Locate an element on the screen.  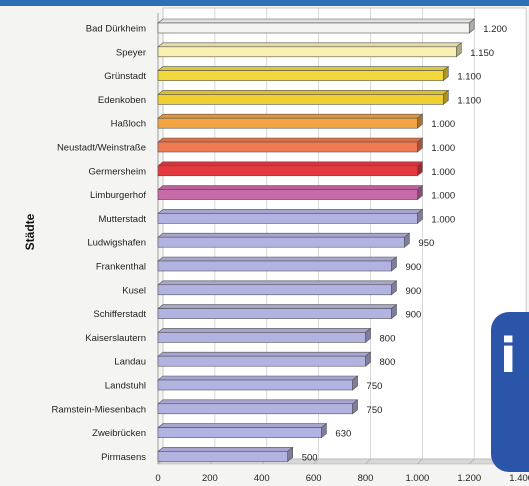
category-label: Ludwigshafen is located at coordinates (116, 243).